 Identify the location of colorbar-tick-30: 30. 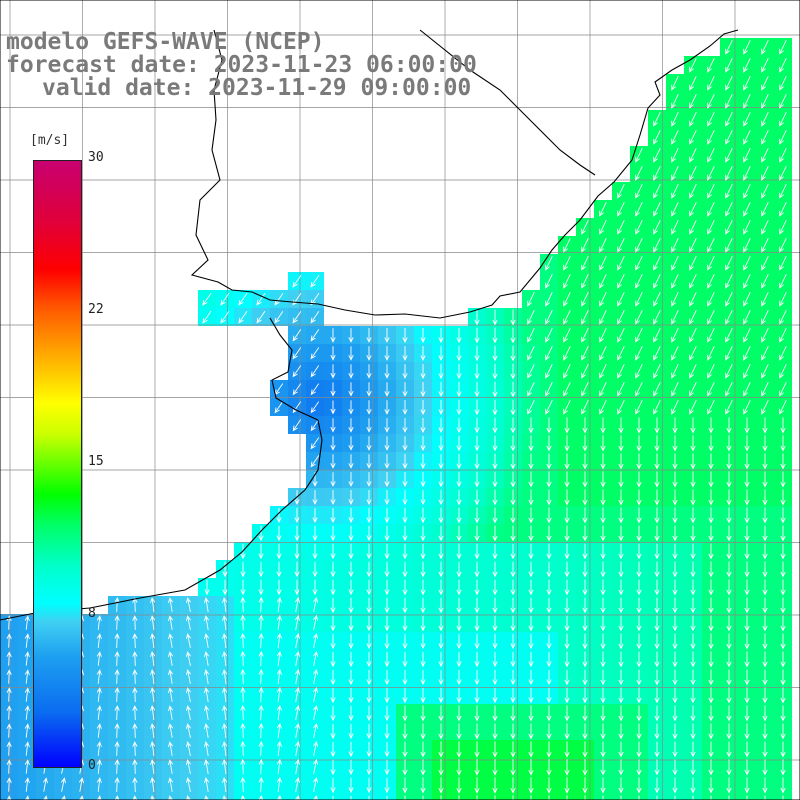
(96, 157).